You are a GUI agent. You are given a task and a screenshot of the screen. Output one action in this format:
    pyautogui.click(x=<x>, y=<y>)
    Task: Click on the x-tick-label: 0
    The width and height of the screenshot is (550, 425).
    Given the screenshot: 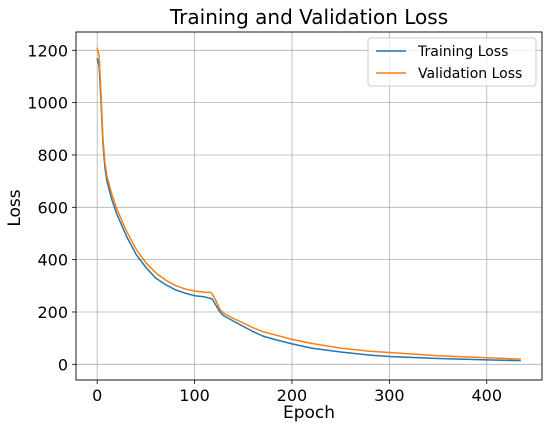 What is the action you would take?
    pyautogui.click(x=97, y=395)
    